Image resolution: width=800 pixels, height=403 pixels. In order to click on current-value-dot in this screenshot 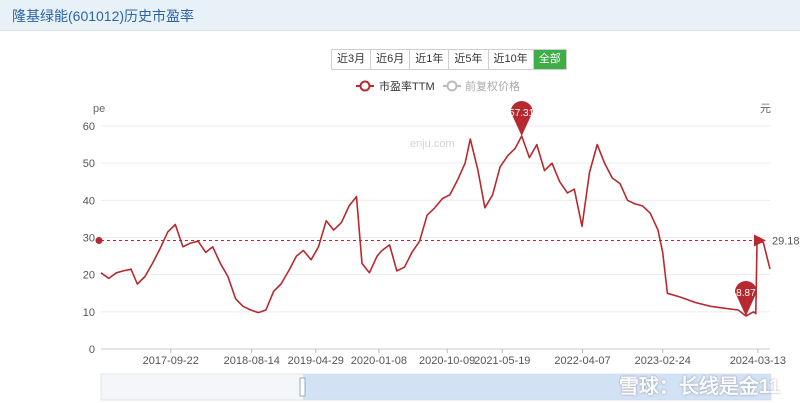, I will do `click(99, 241)`.